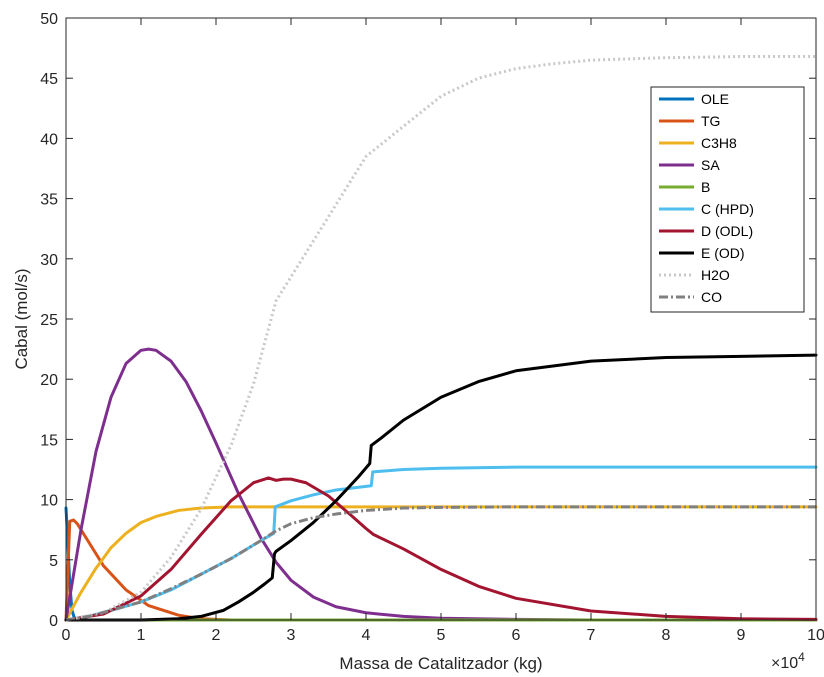 This screenshot has height=677, width=824. What do you see at coordinates (666, 635) in the screenshot?
I see `x-tick-label: 8` at bounding box center [666, 635].